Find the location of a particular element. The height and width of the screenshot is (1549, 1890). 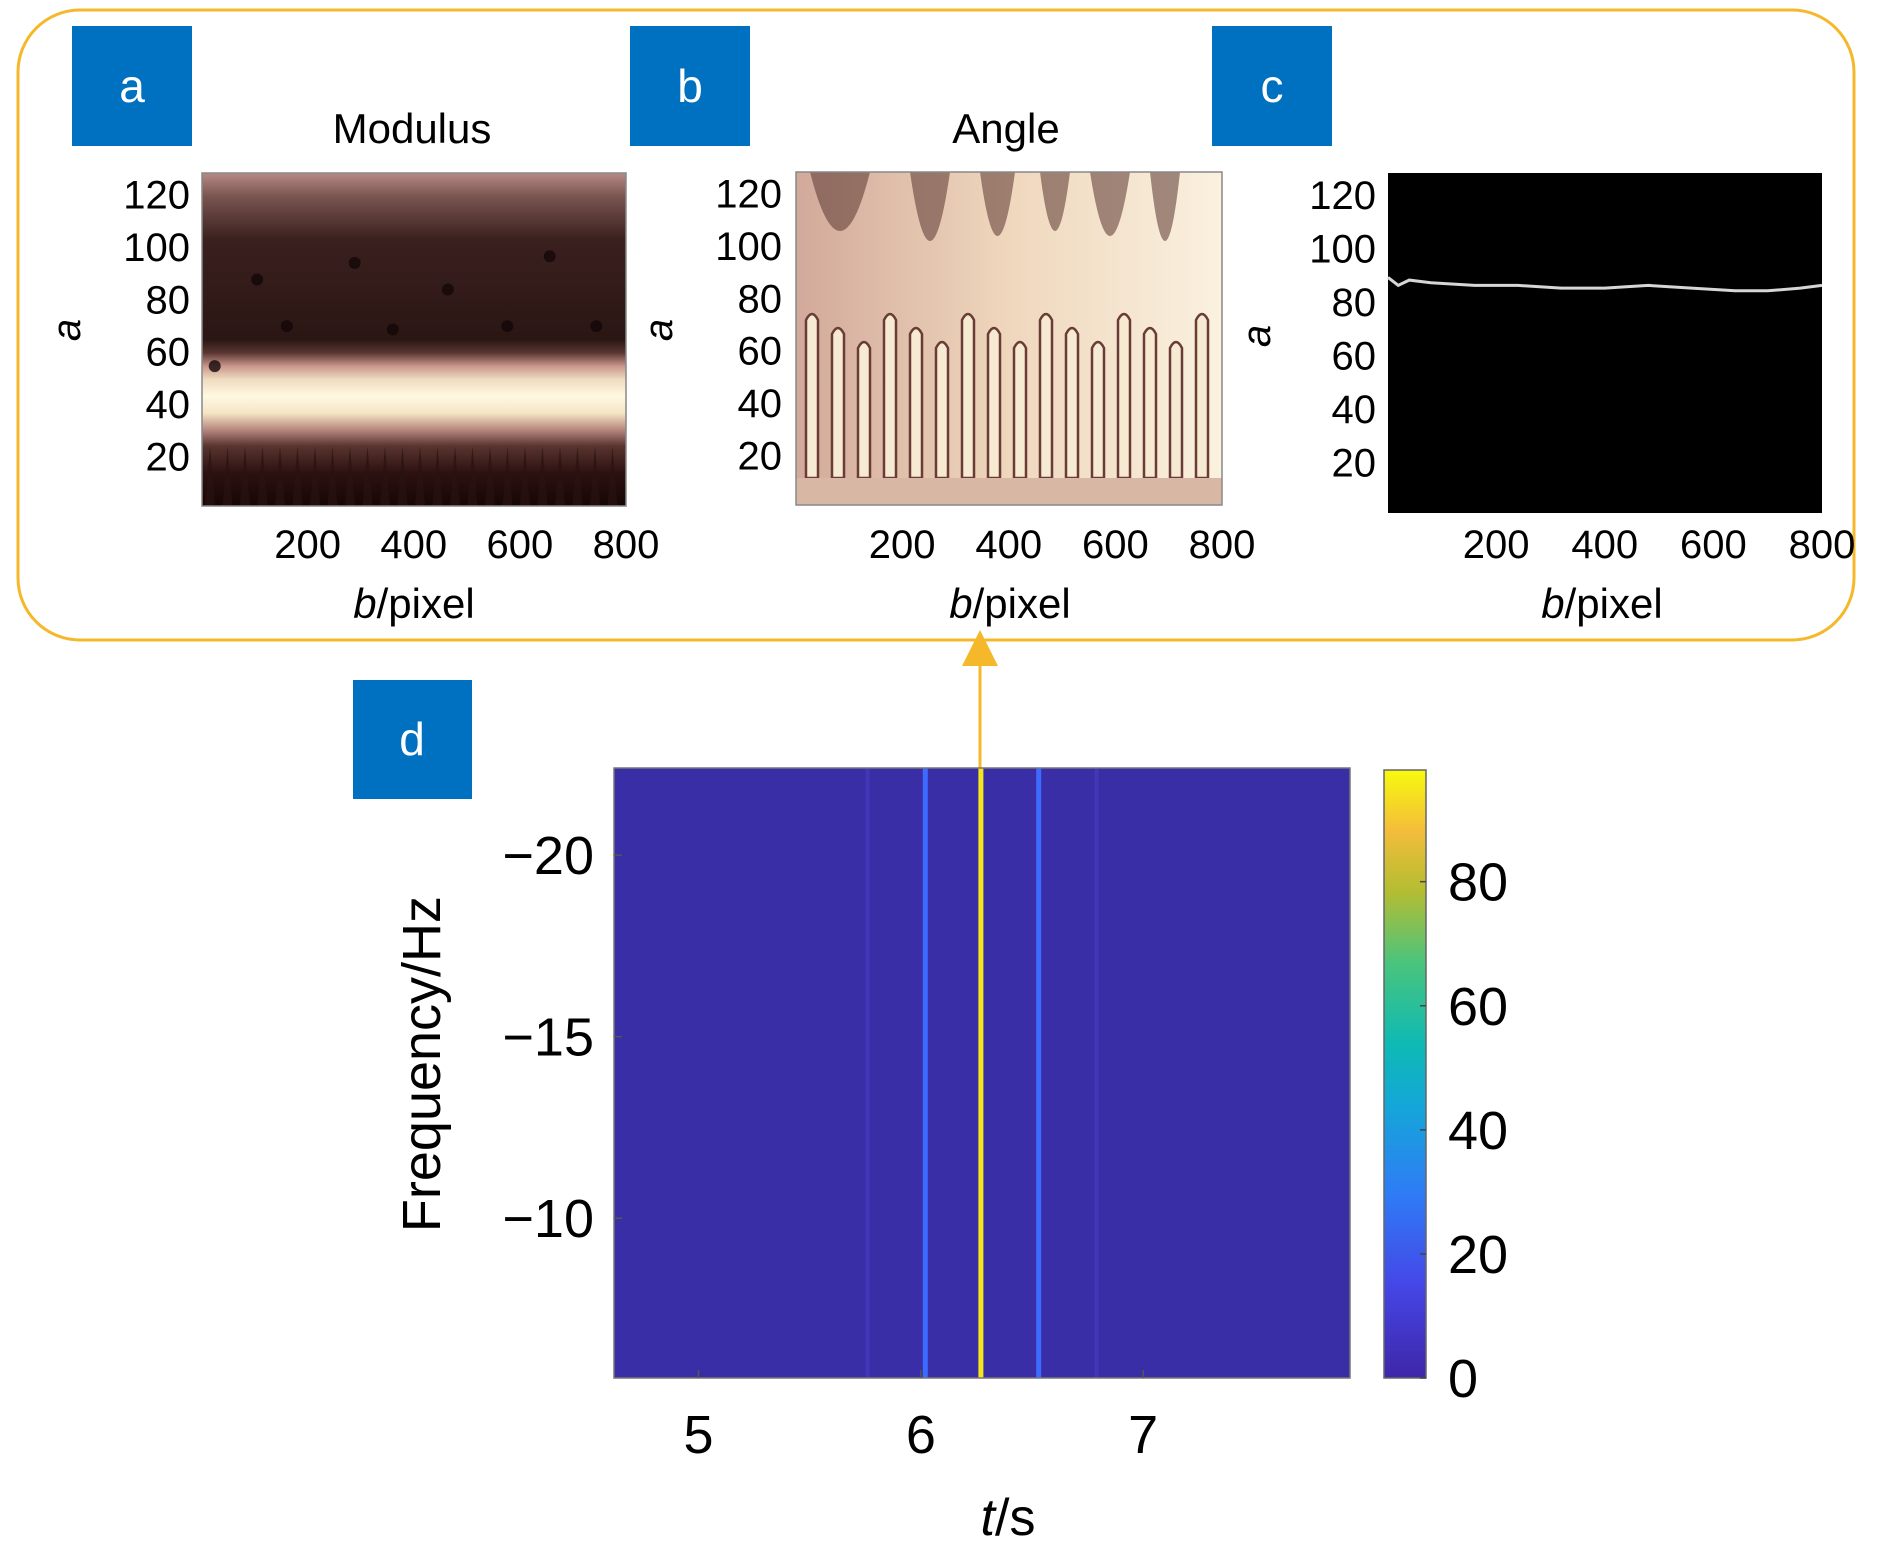

y-tick-label: −10 is located at coordinates (548, 1219).